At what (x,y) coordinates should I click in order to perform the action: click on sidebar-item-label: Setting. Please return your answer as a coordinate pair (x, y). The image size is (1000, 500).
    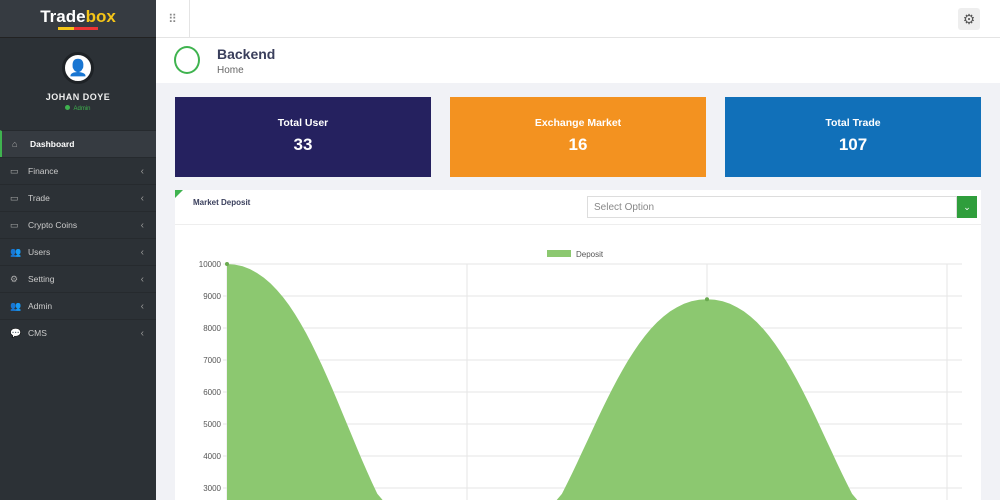
    Looking at the image, I should click on (41, 279).